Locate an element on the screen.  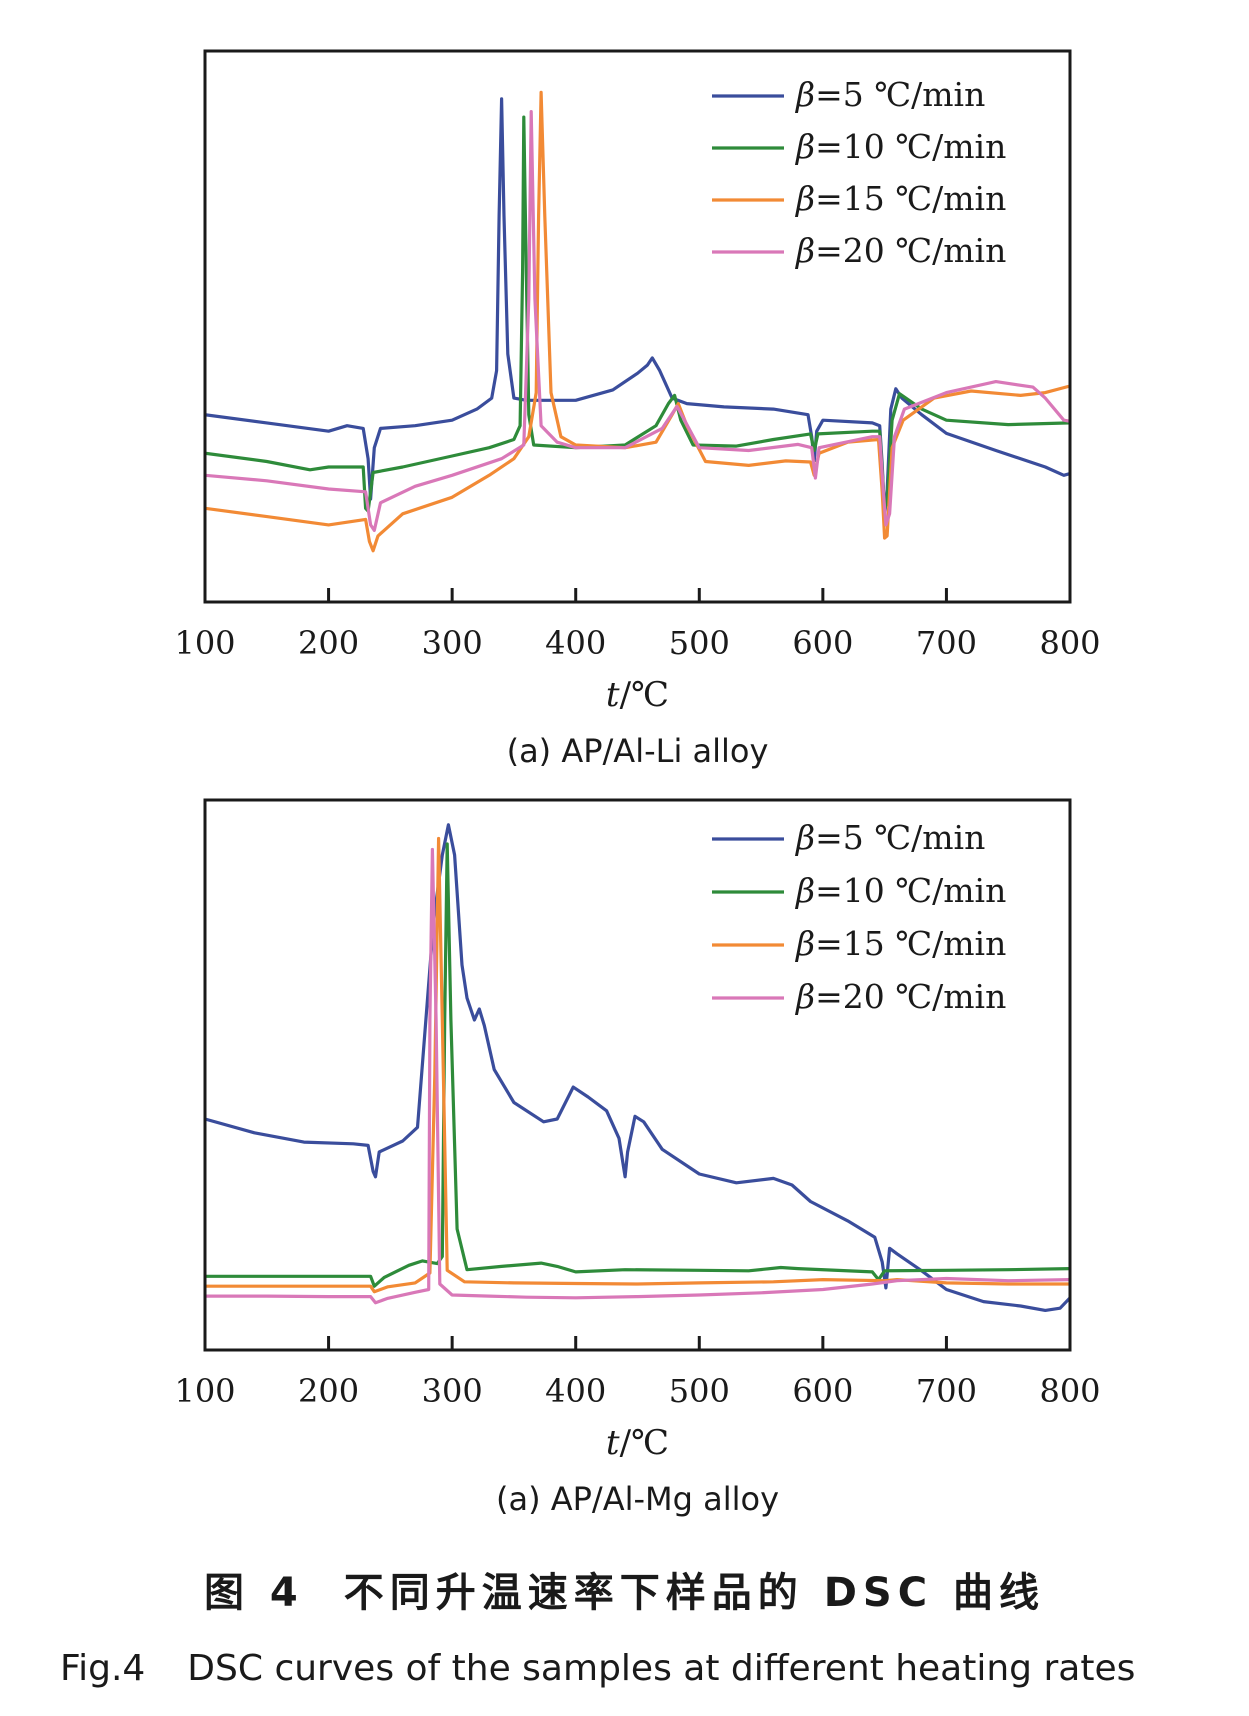
figure-caption-chinese-label: 图 4 is located at coordinates (254, 1593).